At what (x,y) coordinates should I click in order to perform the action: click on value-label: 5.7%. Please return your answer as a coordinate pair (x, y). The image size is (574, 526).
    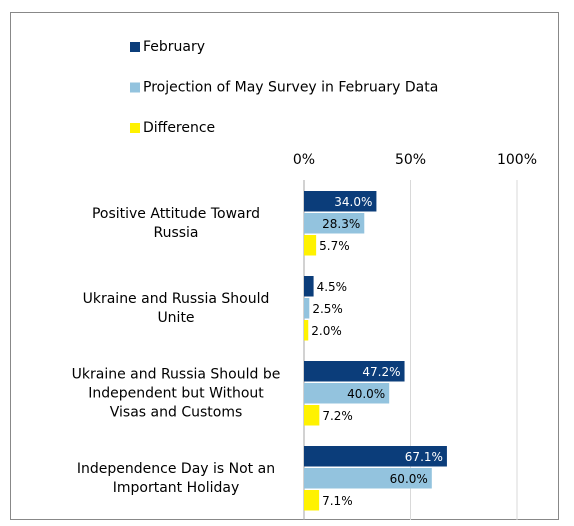
    Looking at the image, I should click on (334, 246).